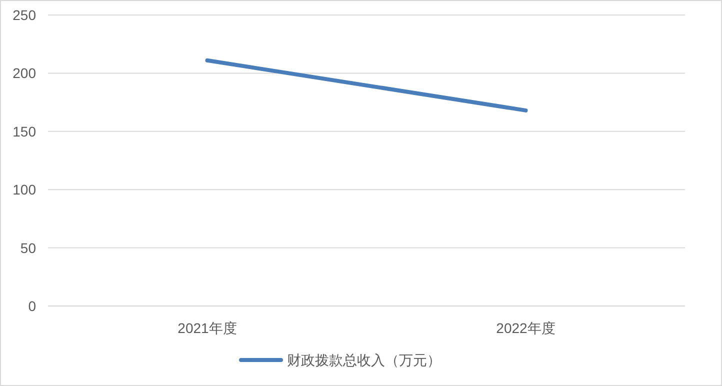  Describe the element at coordinates (207, 328) in the screenshot. I see `x-tick-label: 2021年度` at that location.